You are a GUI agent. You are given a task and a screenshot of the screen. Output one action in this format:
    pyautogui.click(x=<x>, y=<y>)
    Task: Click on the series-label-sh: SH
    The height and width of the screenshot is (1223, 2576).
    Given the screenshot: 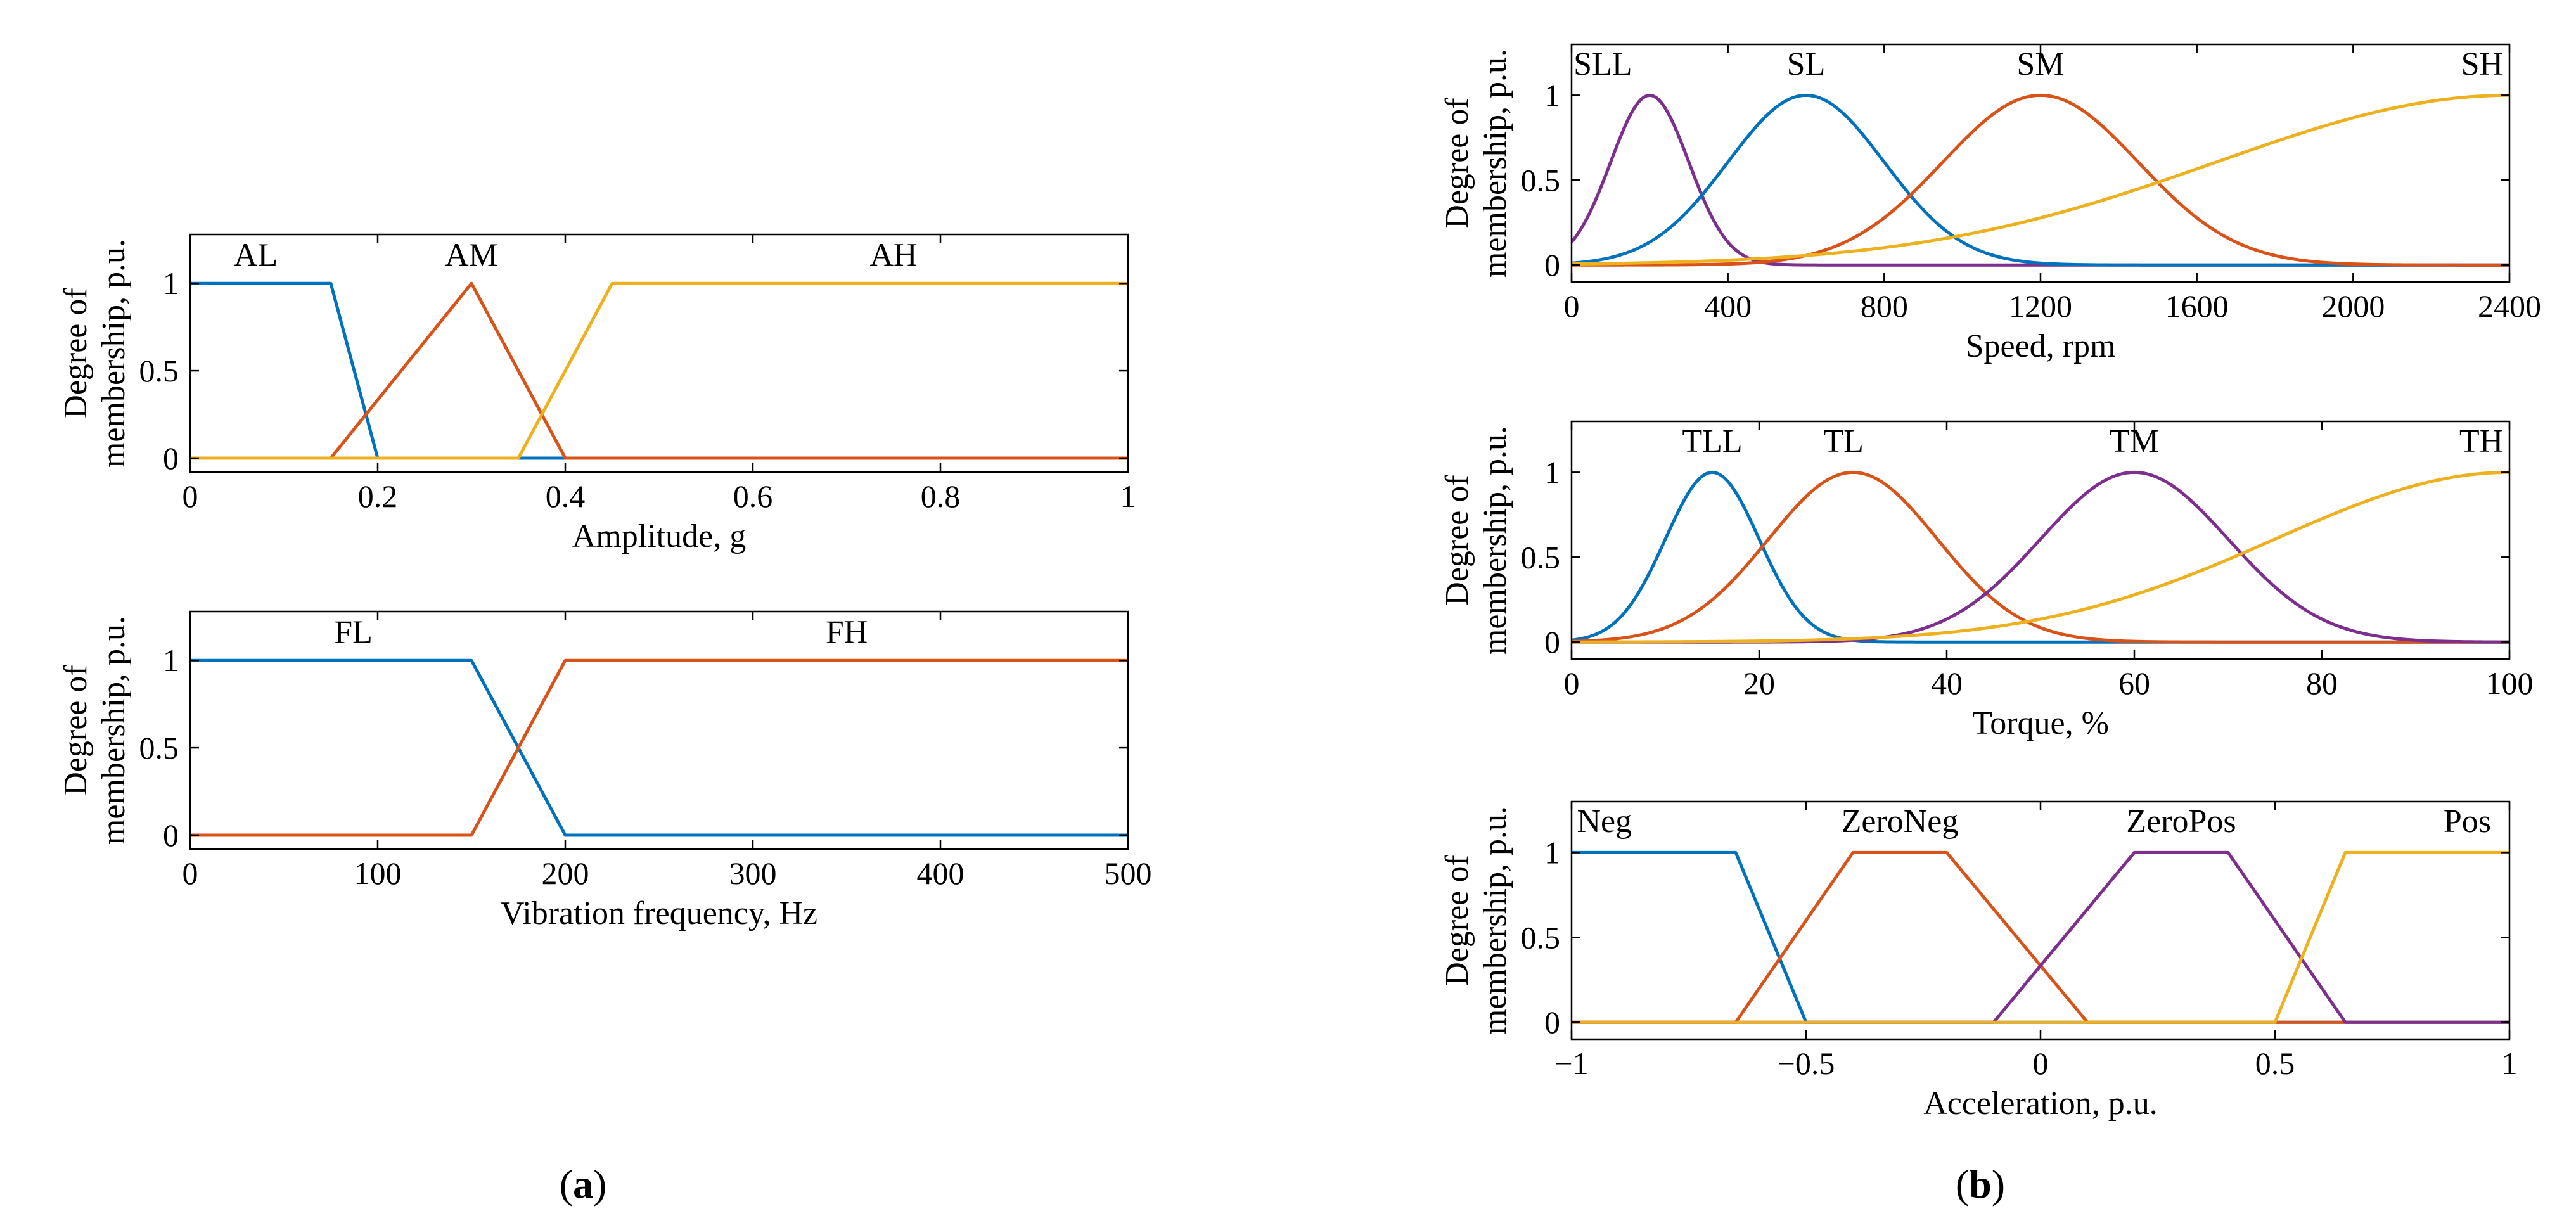 What is the action you would take?
    pyautogui.click(x=2482, y=64)
    